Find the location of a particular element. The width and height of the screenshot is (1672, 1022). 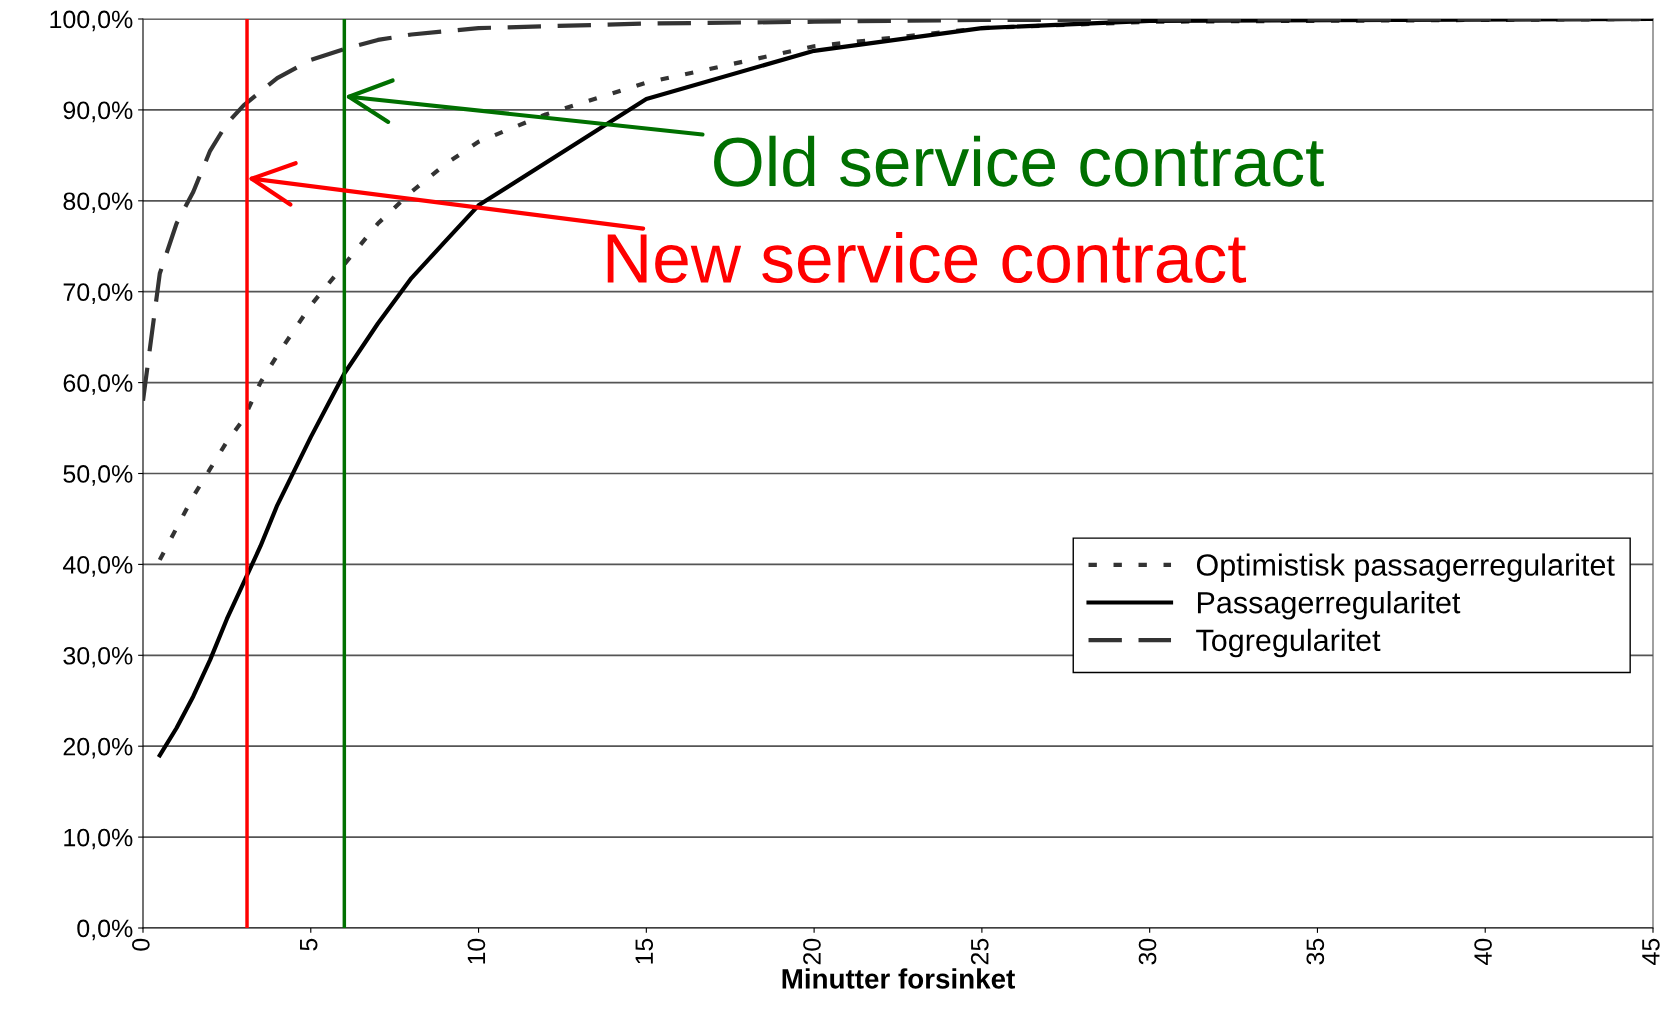

y-tick-label: 80,0% is located at coordinates (98, 203).